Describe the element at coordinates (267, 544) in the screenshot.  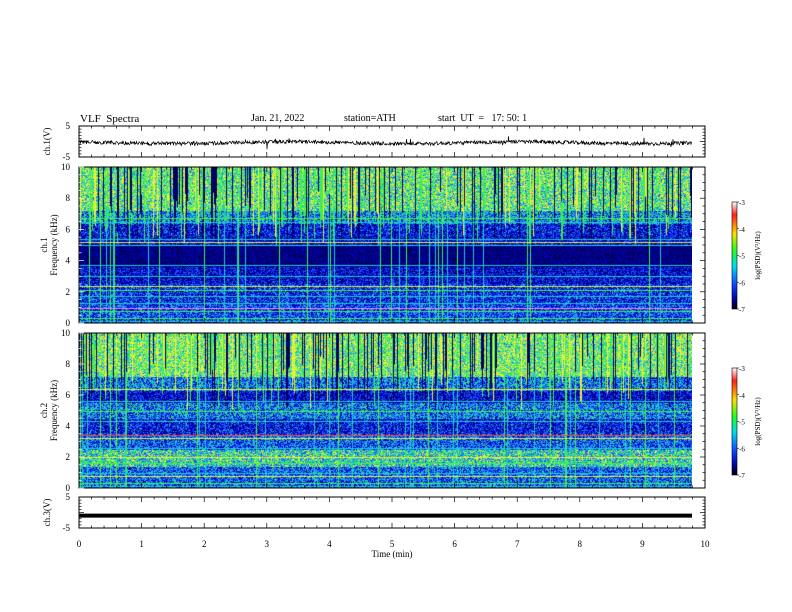
I see `x-tick-label: 3` at that location.